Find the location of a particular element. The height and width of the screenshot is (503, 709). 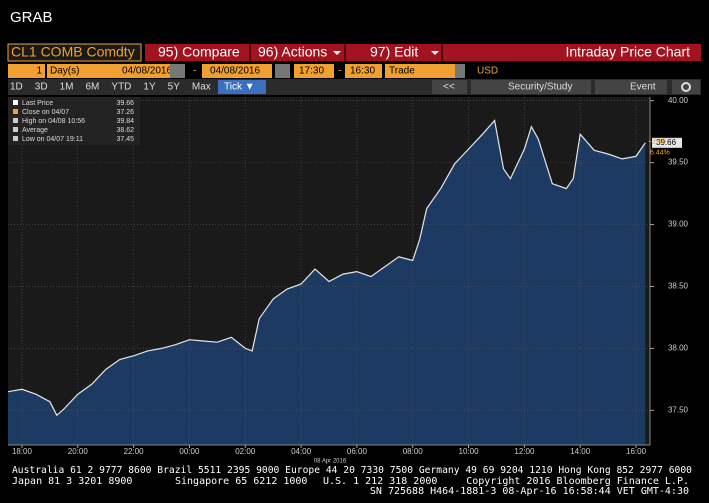

legend-value: 37.45 is located at coordinates (125, 139).